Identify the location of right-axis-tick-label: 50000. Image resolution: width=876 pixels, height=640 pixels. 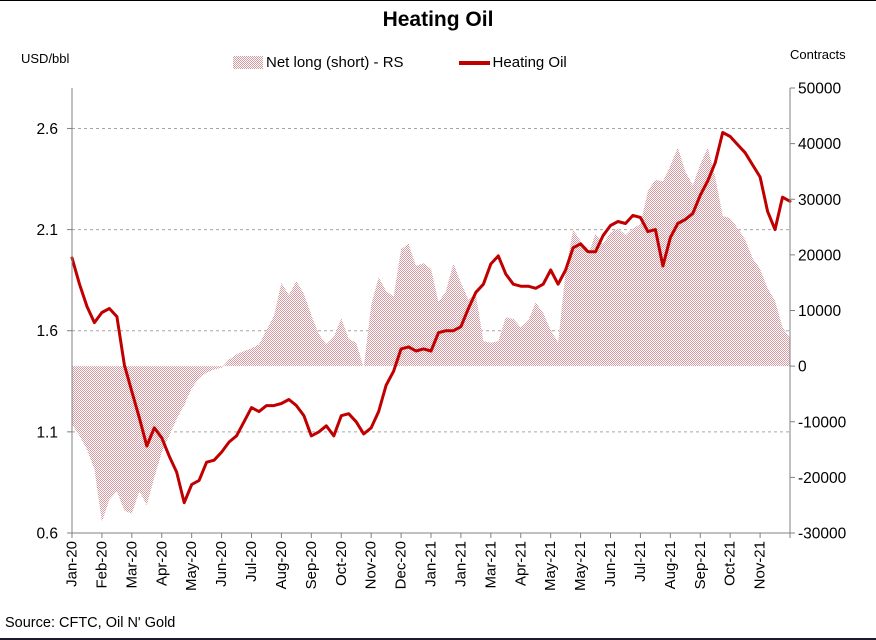
(819, 89).